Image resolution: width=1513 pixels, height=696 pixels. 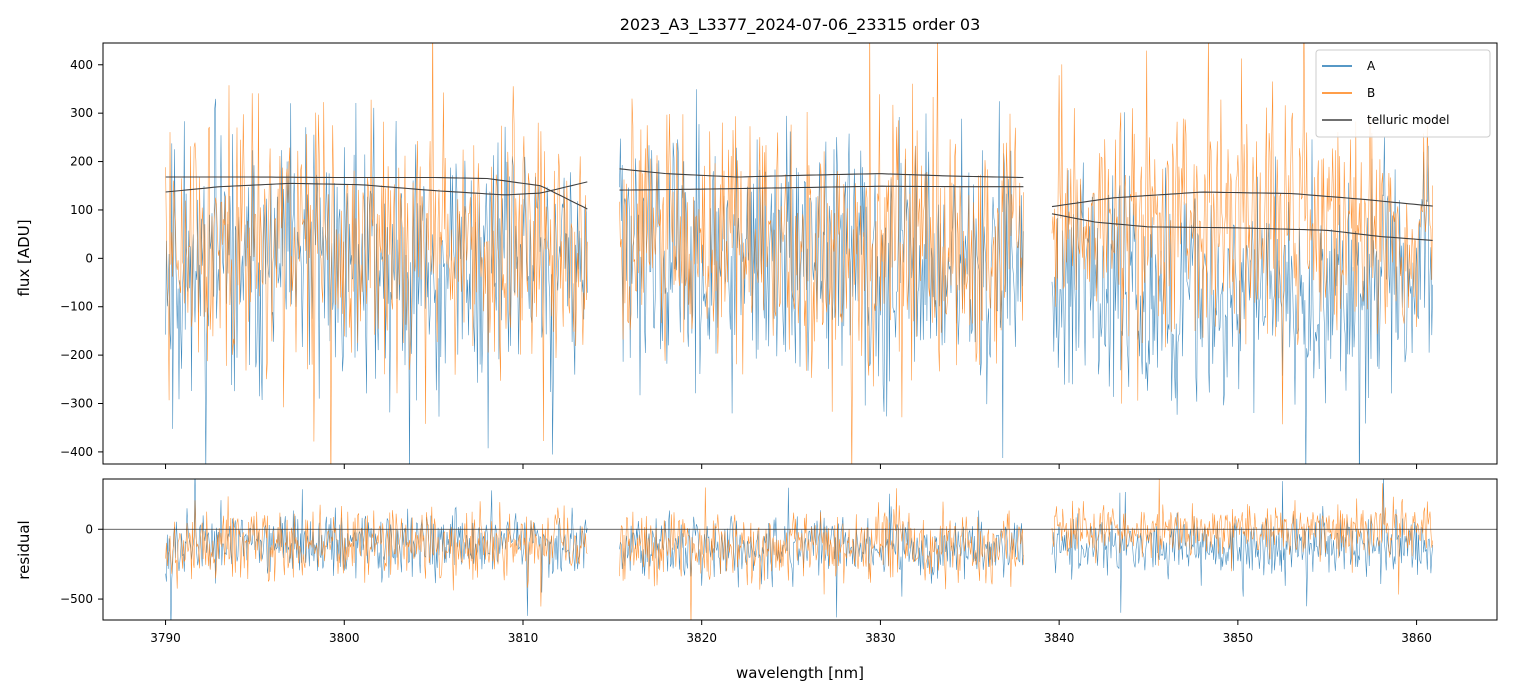 What do you see at coordinates (24, 257) in the screenshot?
I see `flux-y-axis-label: flux [ADU]` at bounding box center [24, 257].